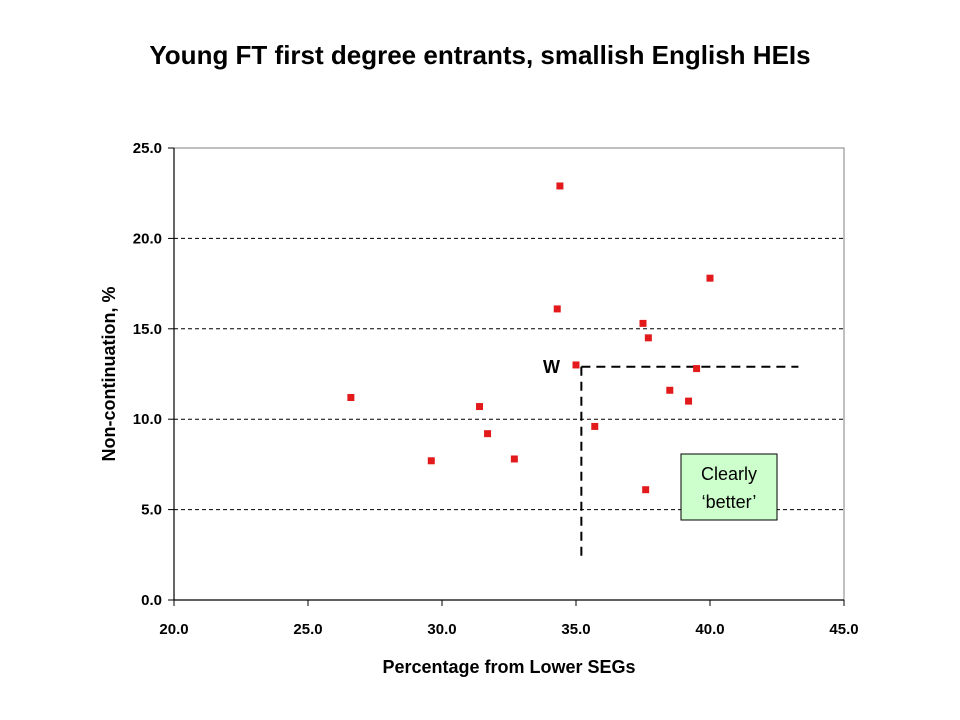  Describe the element at coordinates (709, 629) in the screenshot. I see `x-tick-label-4: 40.0` at that location.